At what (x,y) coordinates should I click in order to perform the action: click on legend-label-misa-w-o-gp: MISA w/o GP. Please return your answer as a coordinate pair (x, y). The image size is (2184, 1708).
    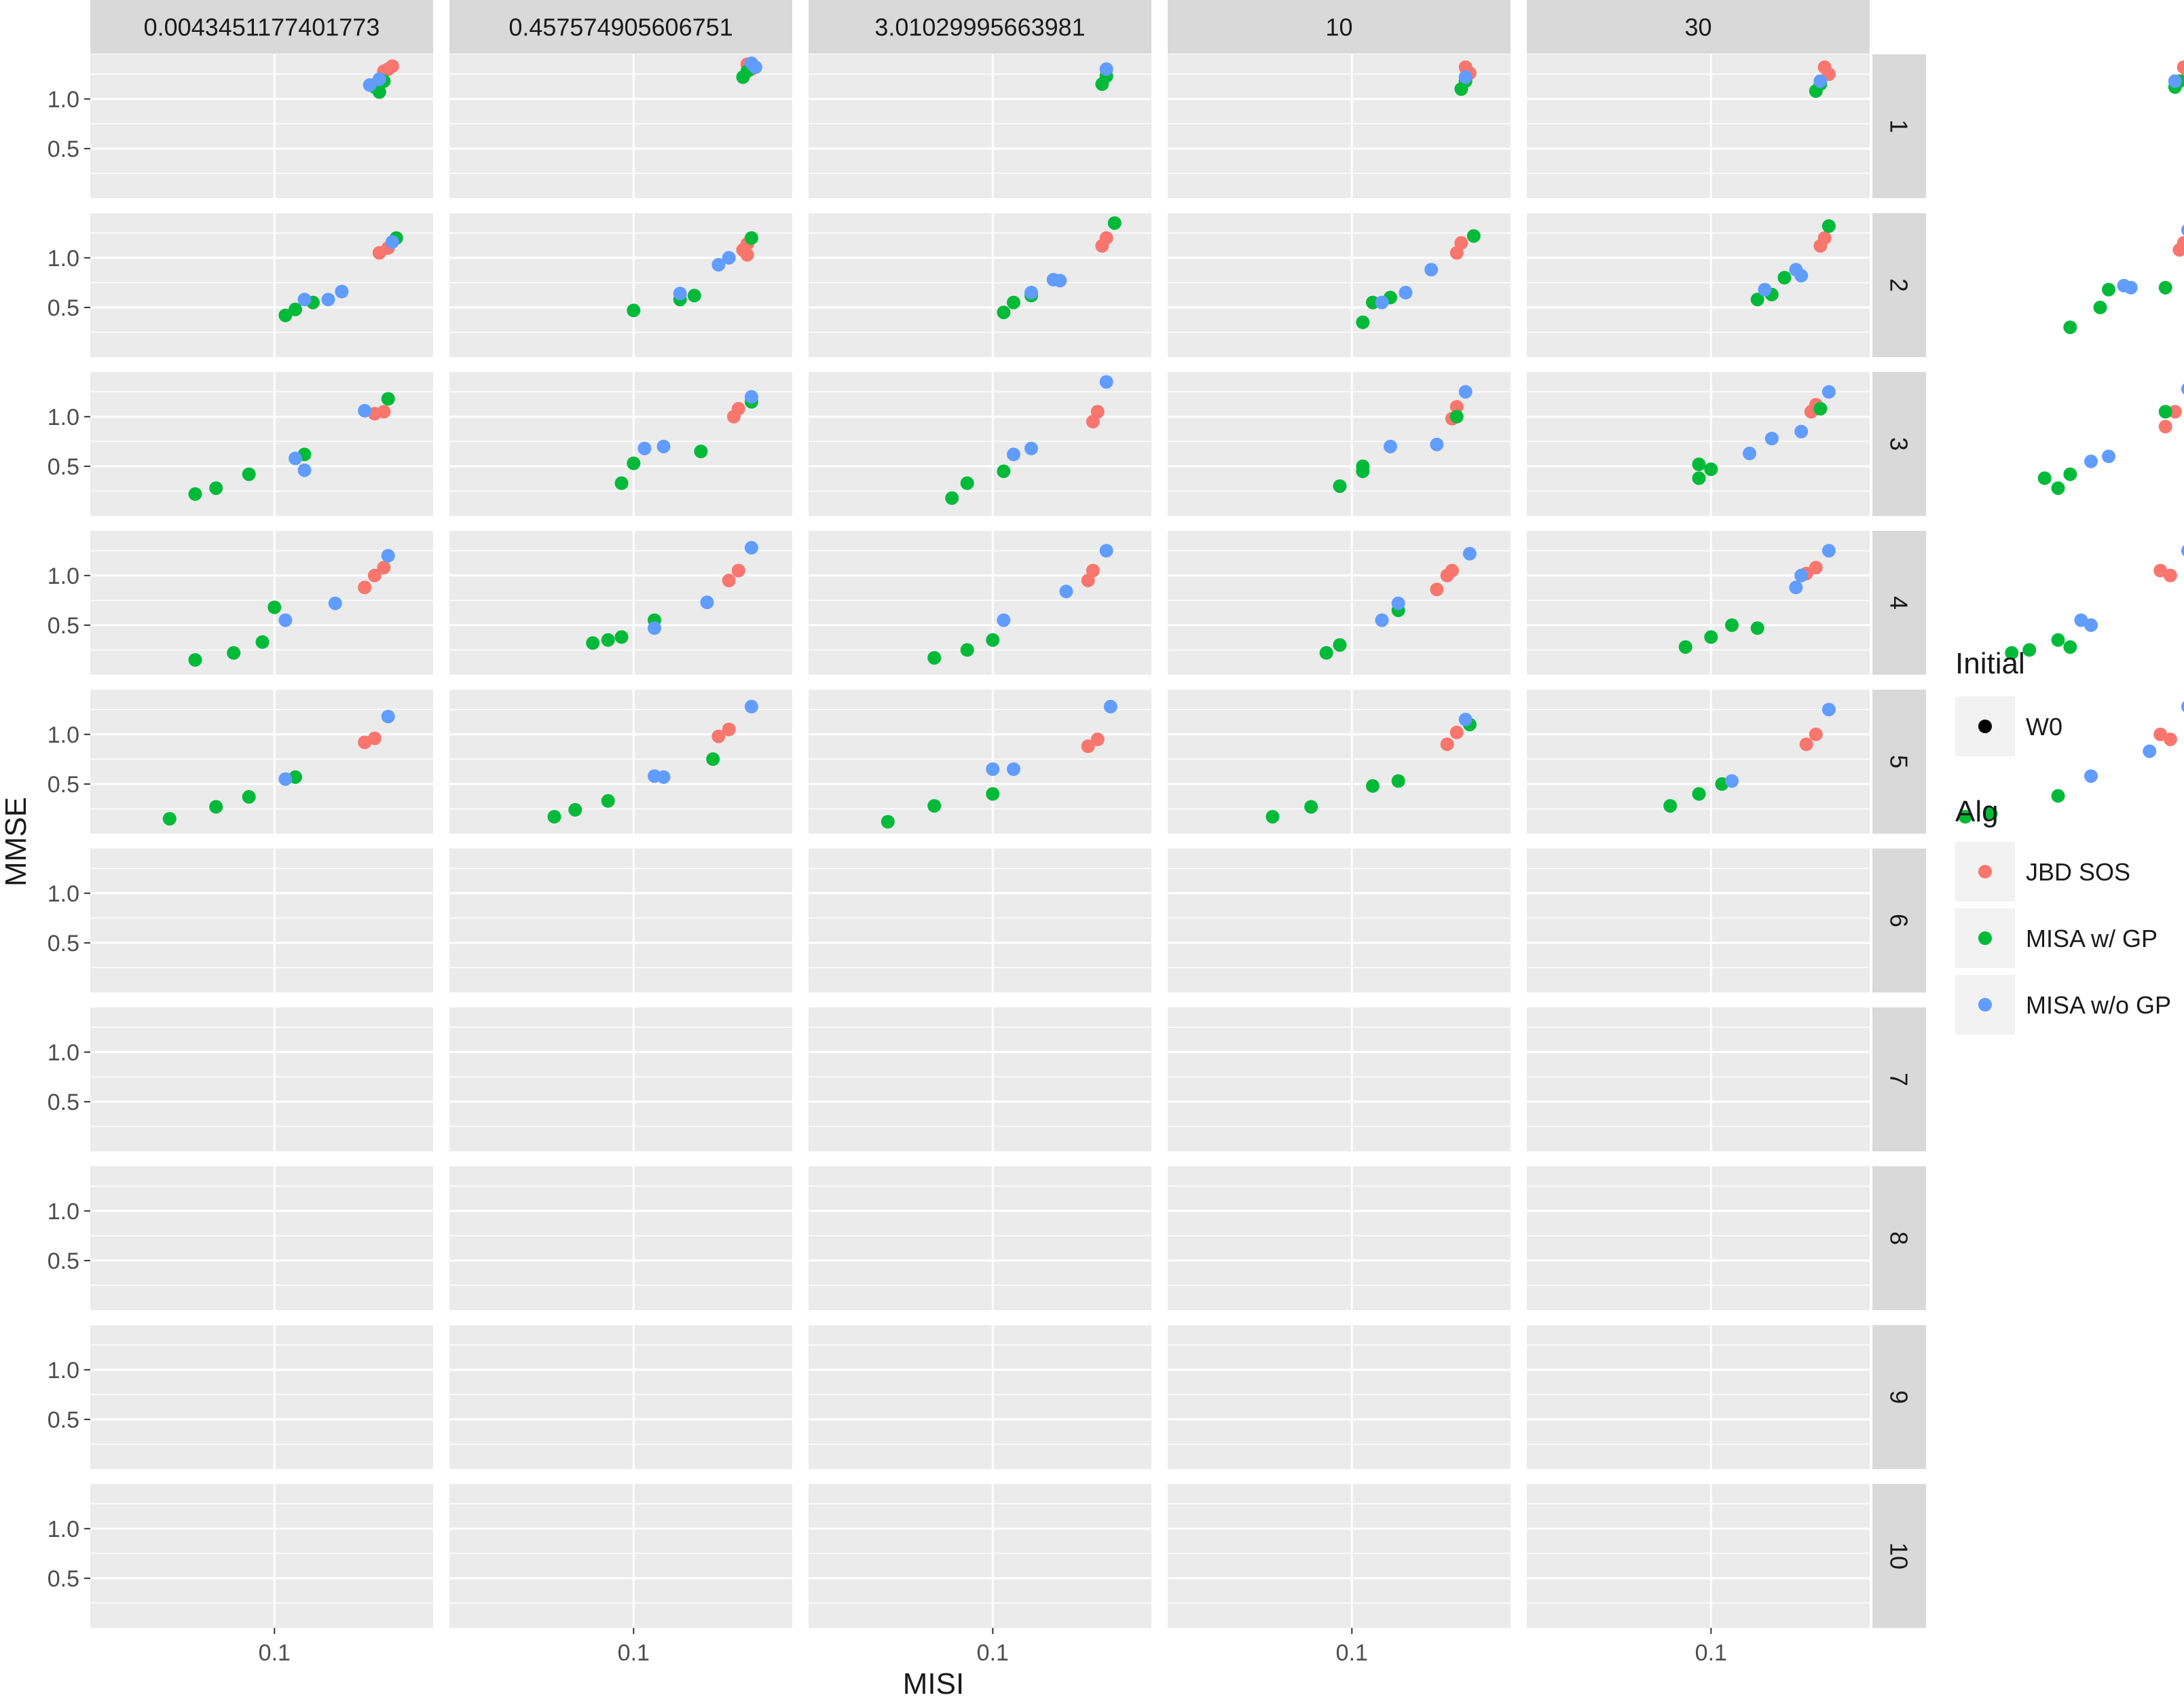
    Looking at the image, I should click on (2098, 1005).